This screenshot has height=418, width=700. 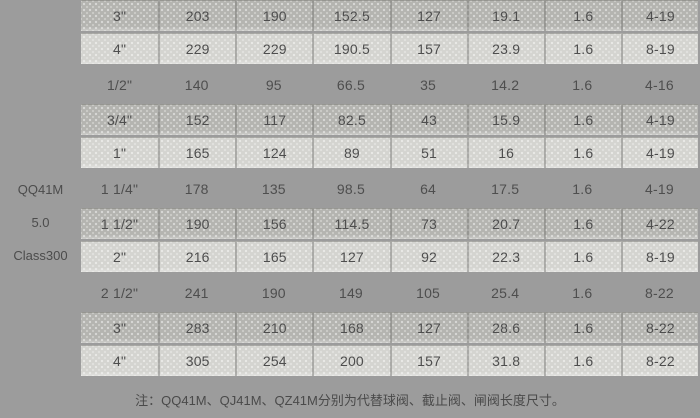 What do you see at coordinates (40, 255) in the screenshot?
I see `model-class-label: Class300` at bounding box center [40, 255].